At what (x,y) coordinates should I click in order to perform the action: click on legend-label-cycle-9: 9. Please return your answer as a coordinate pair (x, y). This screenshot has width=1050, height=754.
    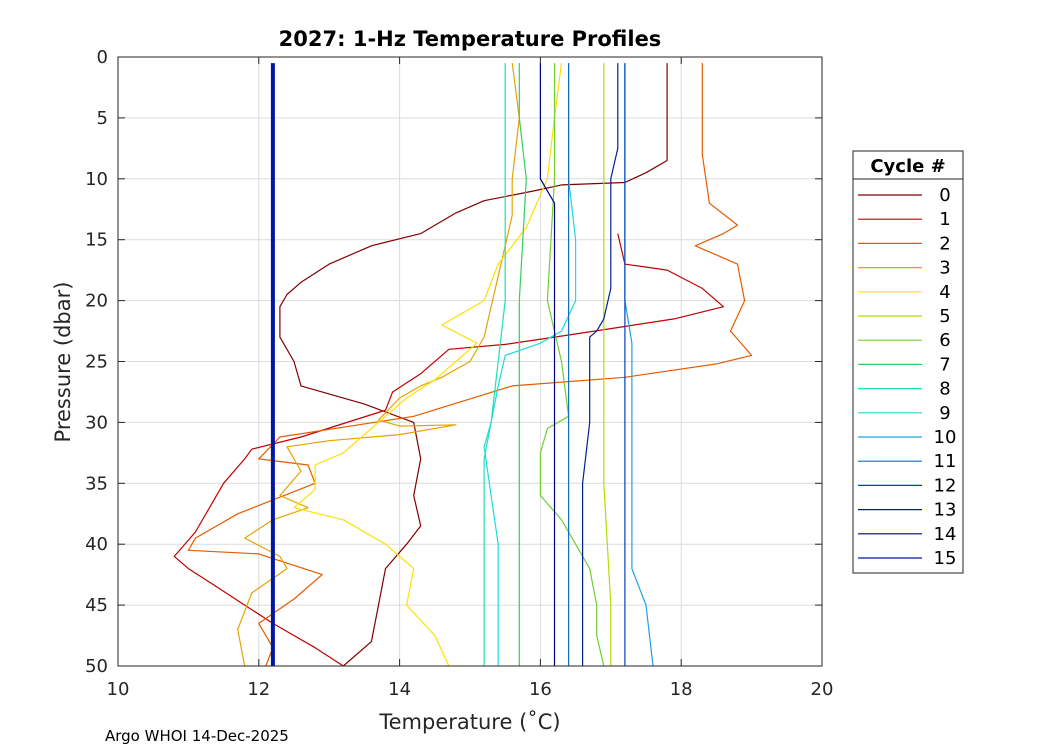
    Looking at the image, I should click on (944, 413).